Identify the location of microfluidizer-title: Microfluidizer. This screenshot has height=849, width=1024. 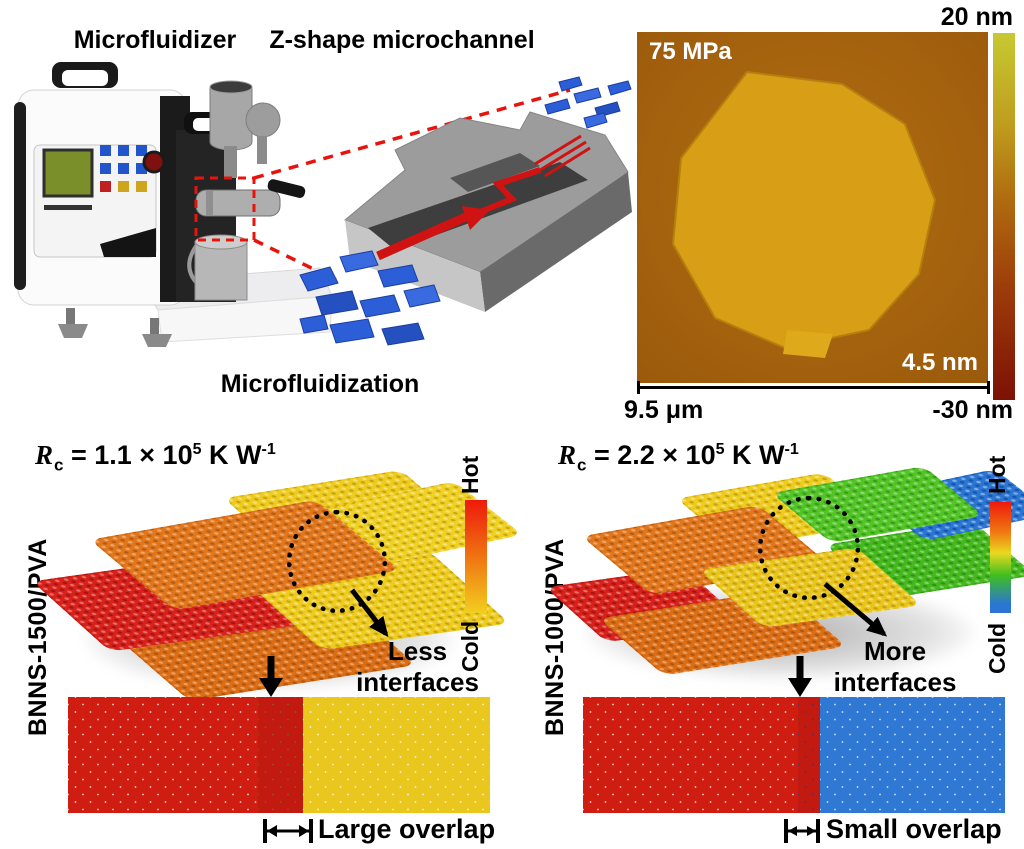
(155, 40).